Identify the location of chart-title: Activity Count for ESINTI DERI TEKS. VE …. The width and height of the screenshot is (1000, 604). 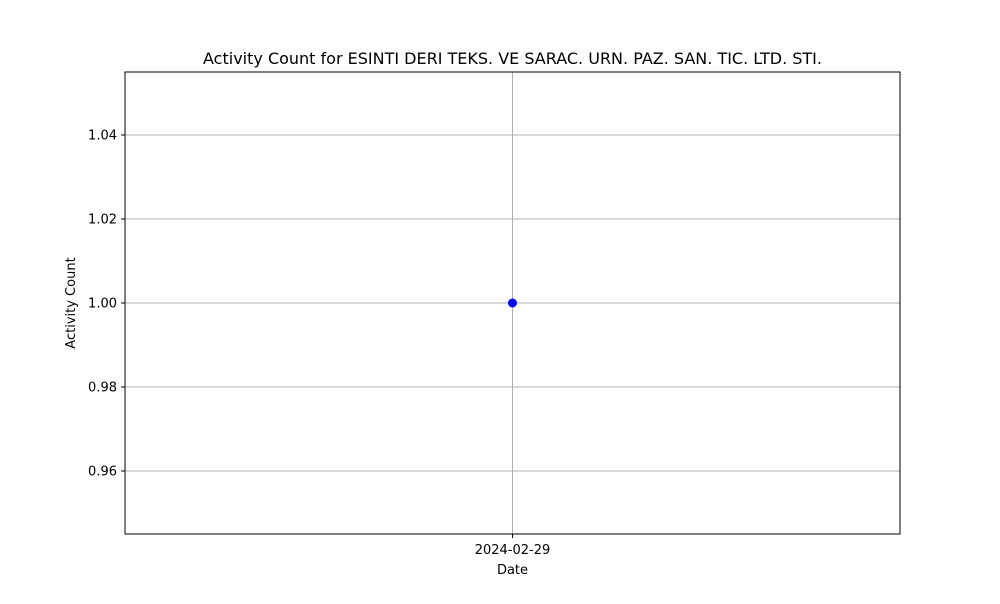
(512, 58).